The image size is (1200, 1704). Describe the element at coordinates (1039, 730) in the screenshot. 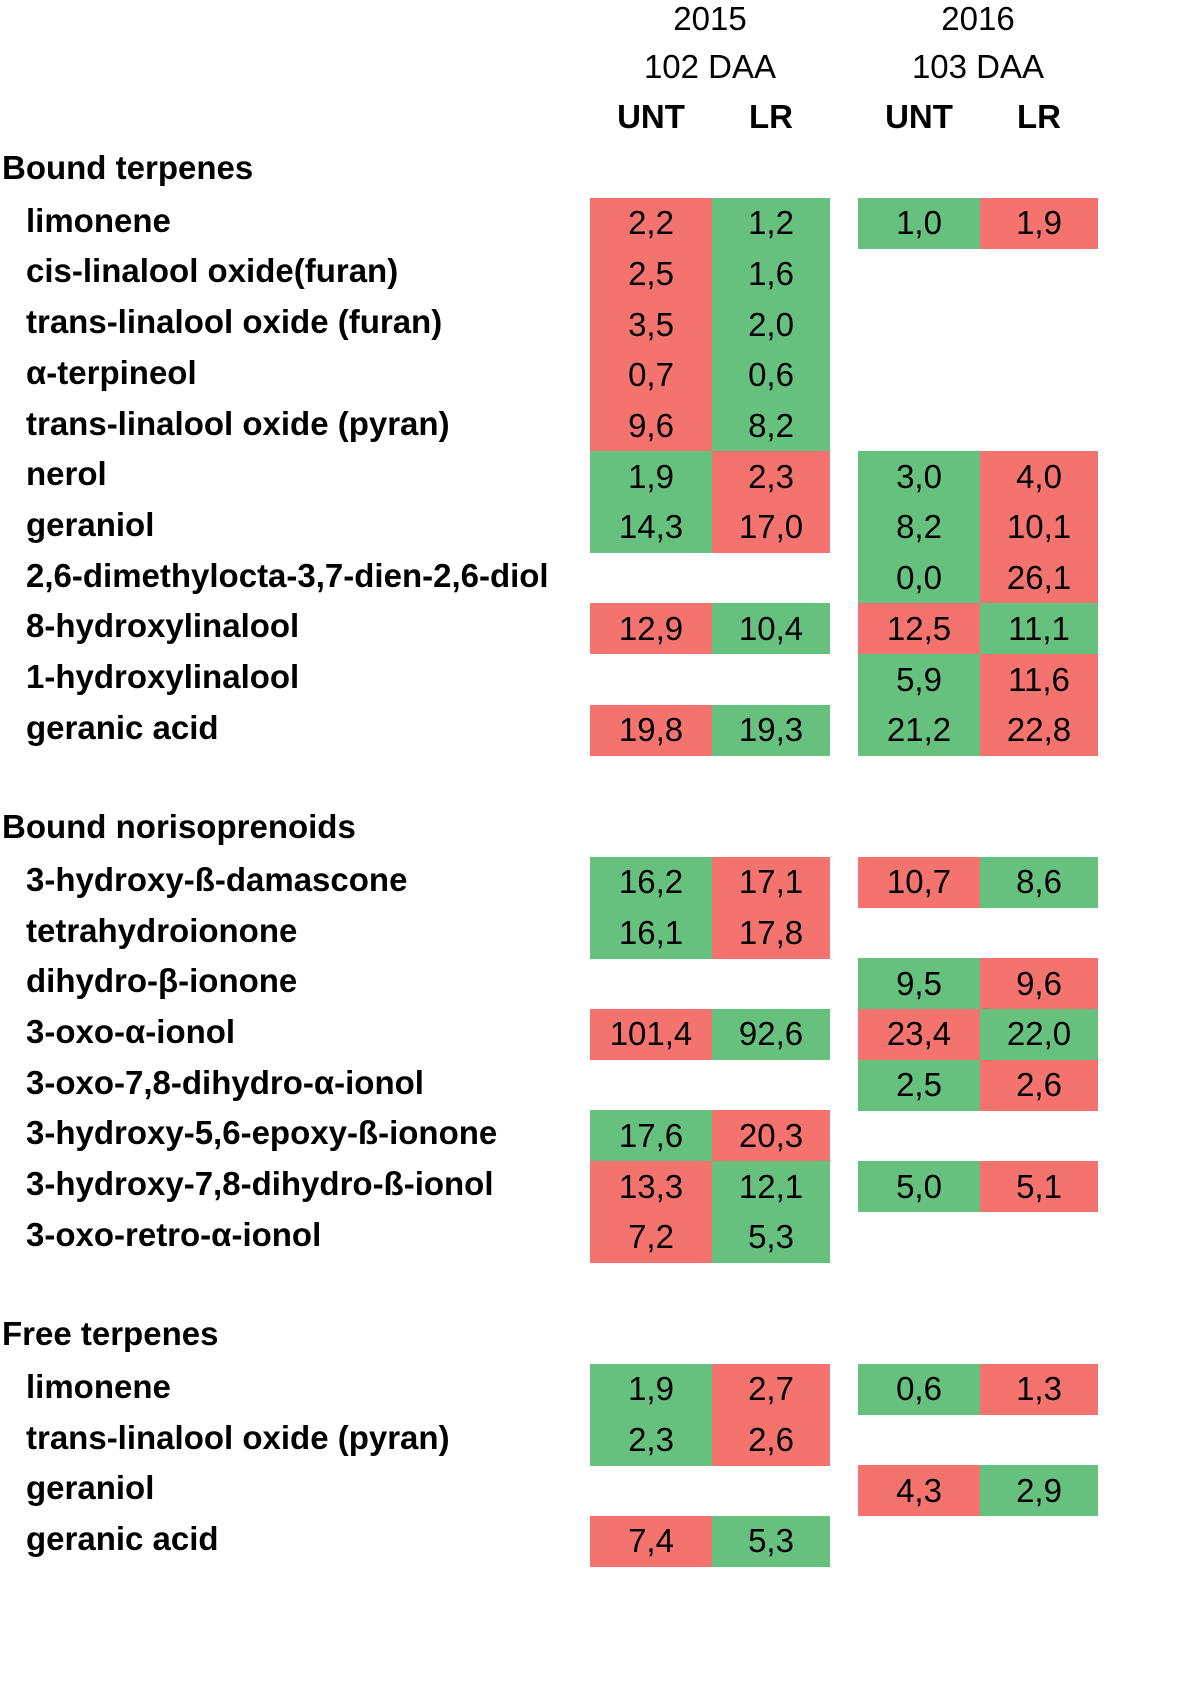

I see `value-cell: 22,8` at that location.